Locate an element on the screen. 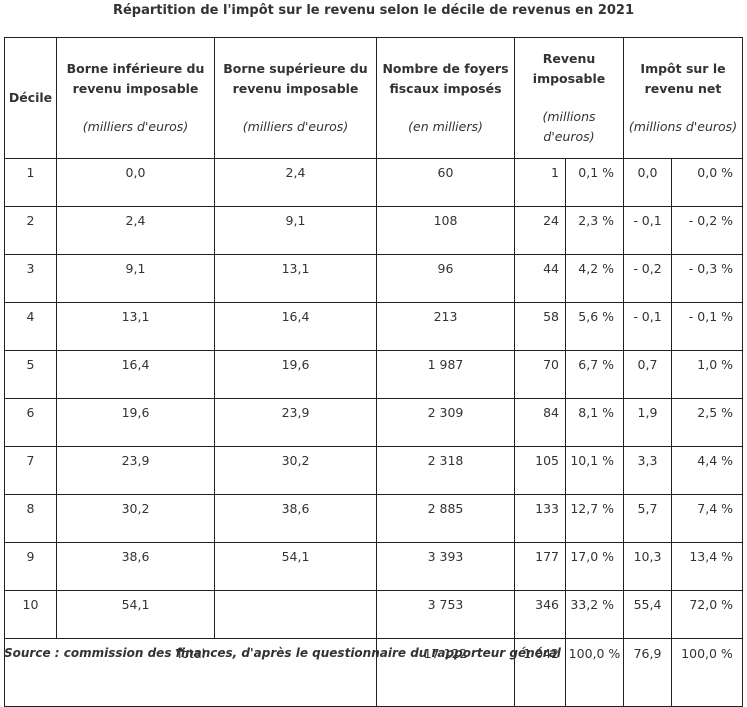 The image size is (747, 707). cell-borne-sup: 13,1 is located at coordinates (295, 278).